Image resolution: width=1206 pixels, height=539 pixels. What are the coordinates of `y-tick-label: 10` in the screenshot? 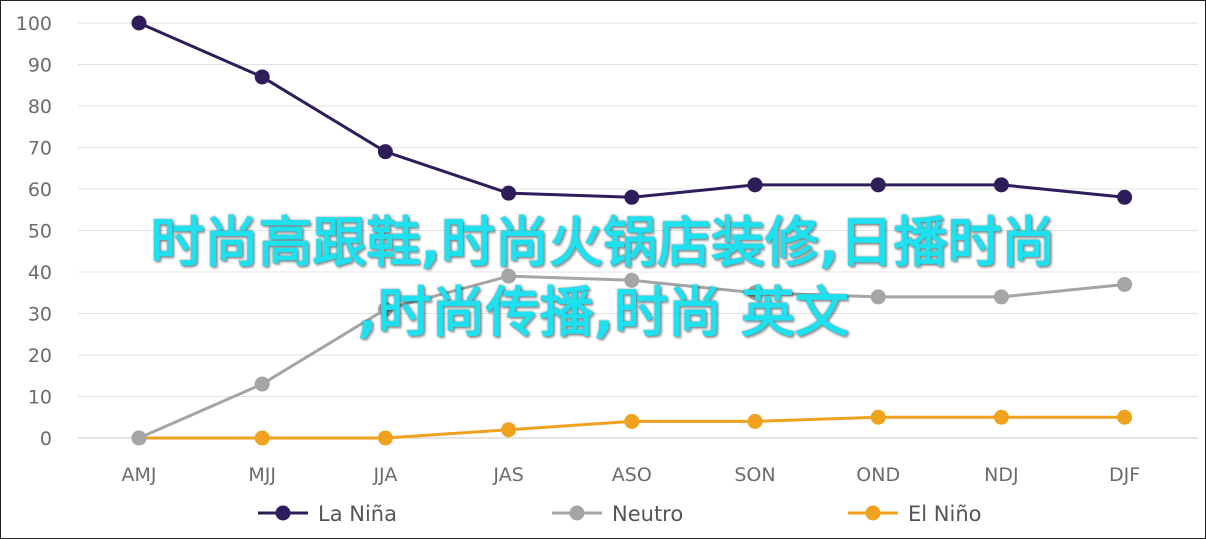 It's located at (40, 398).